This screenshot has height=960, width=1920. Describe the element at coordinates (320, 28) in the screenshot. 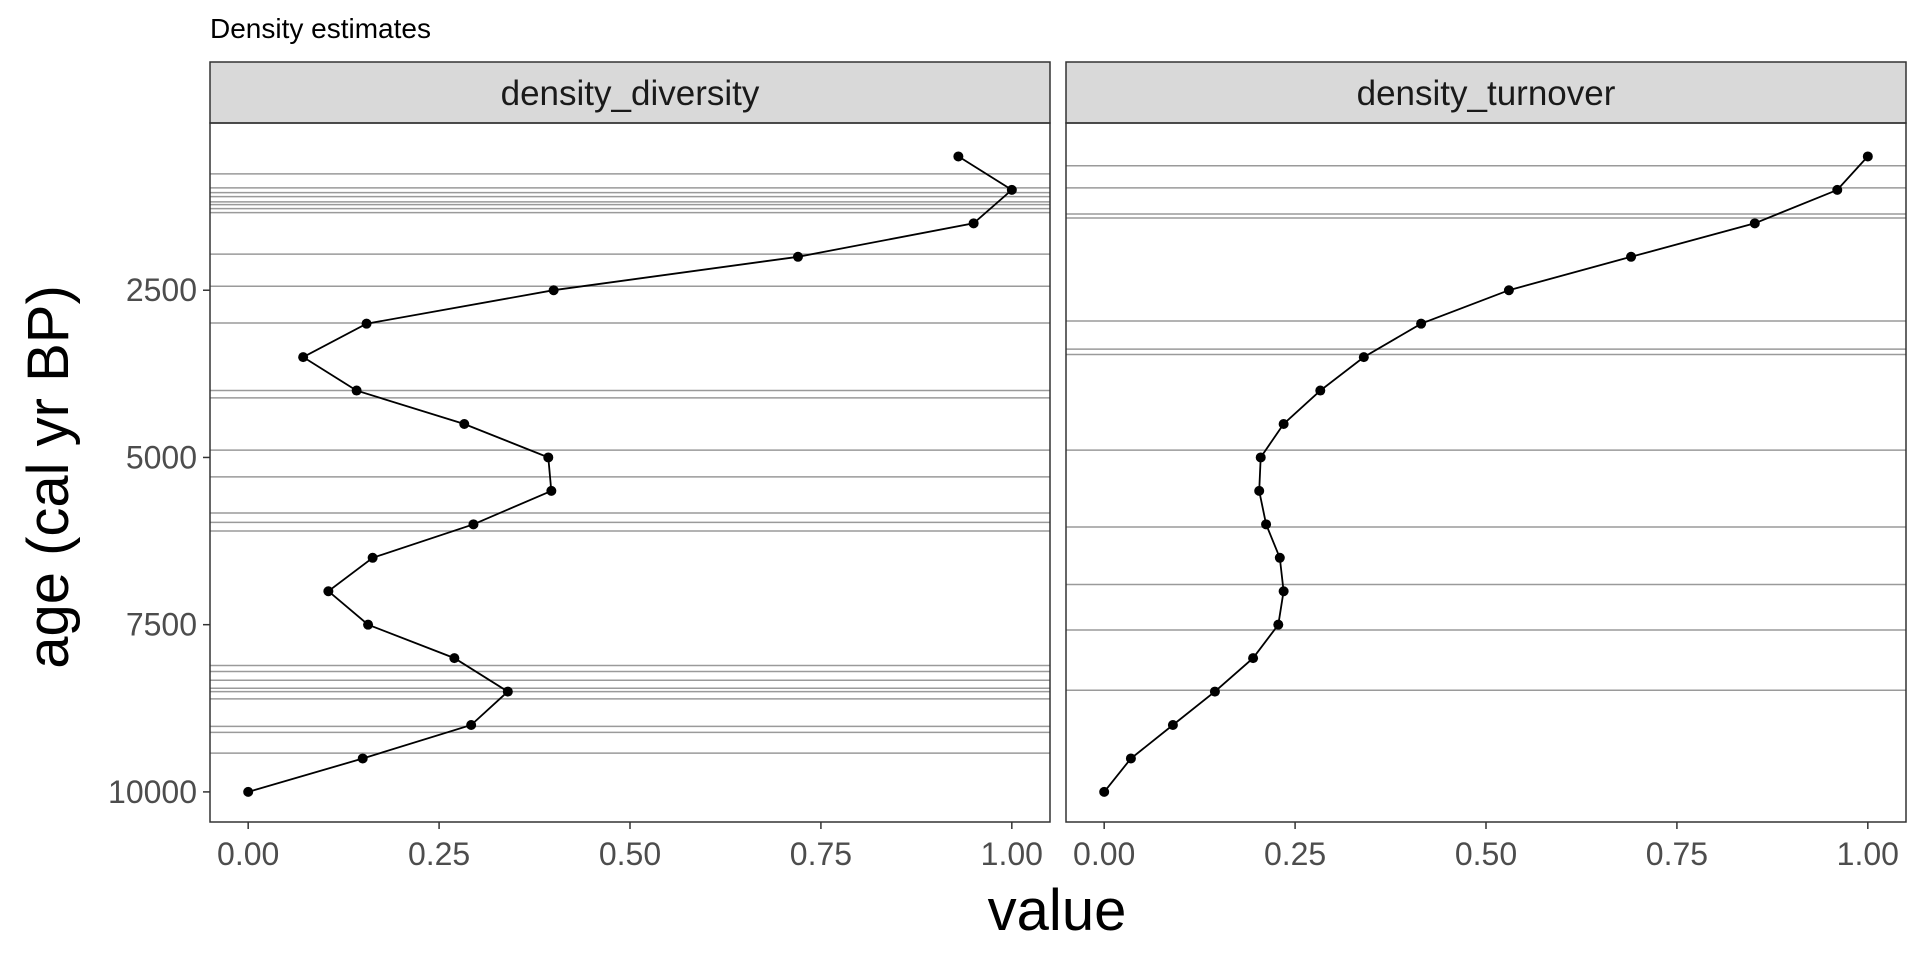

I see `chart-subtitle: Density estimates` at that location.